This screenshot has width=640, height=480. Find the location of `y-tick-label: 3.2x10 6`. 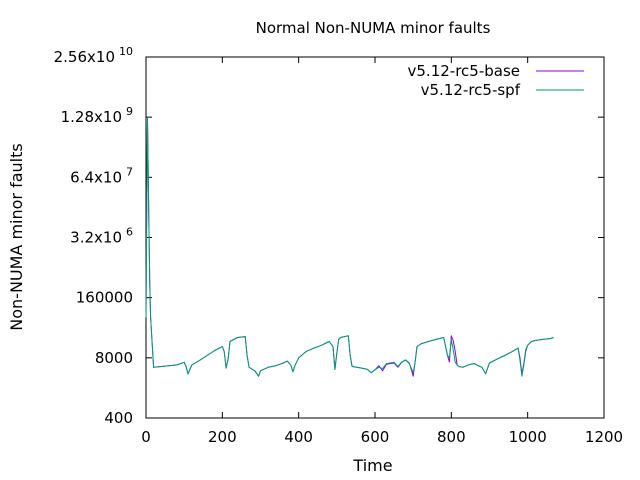

y-tick-label: 3.2x10 6 is located at coordinates (101, 236).